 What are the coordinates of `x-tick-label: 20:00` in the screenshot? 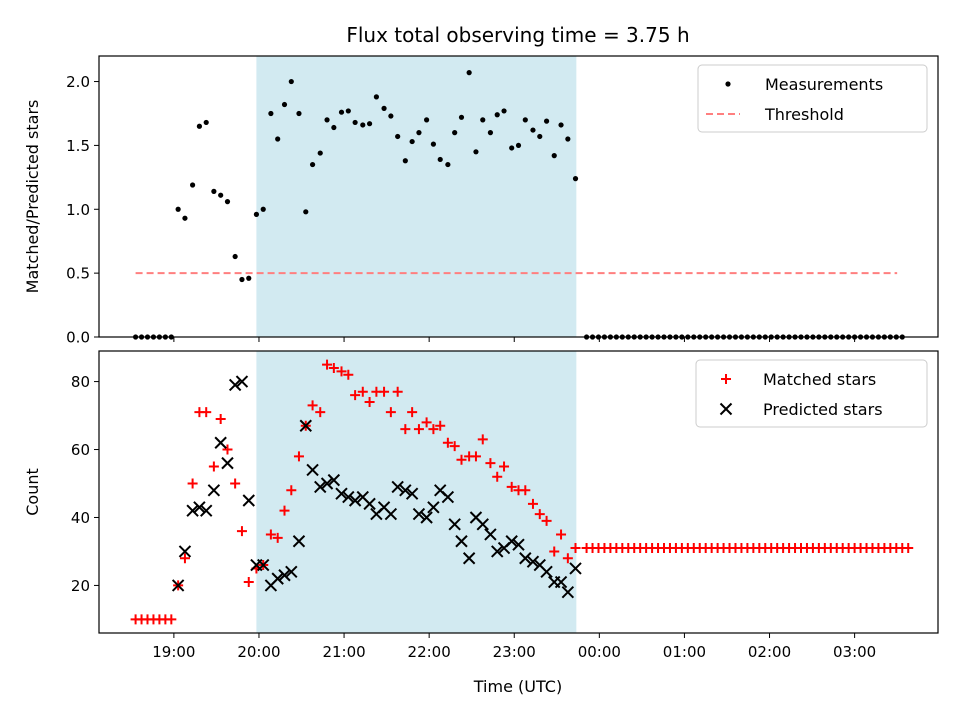 It's located at (258, 652).